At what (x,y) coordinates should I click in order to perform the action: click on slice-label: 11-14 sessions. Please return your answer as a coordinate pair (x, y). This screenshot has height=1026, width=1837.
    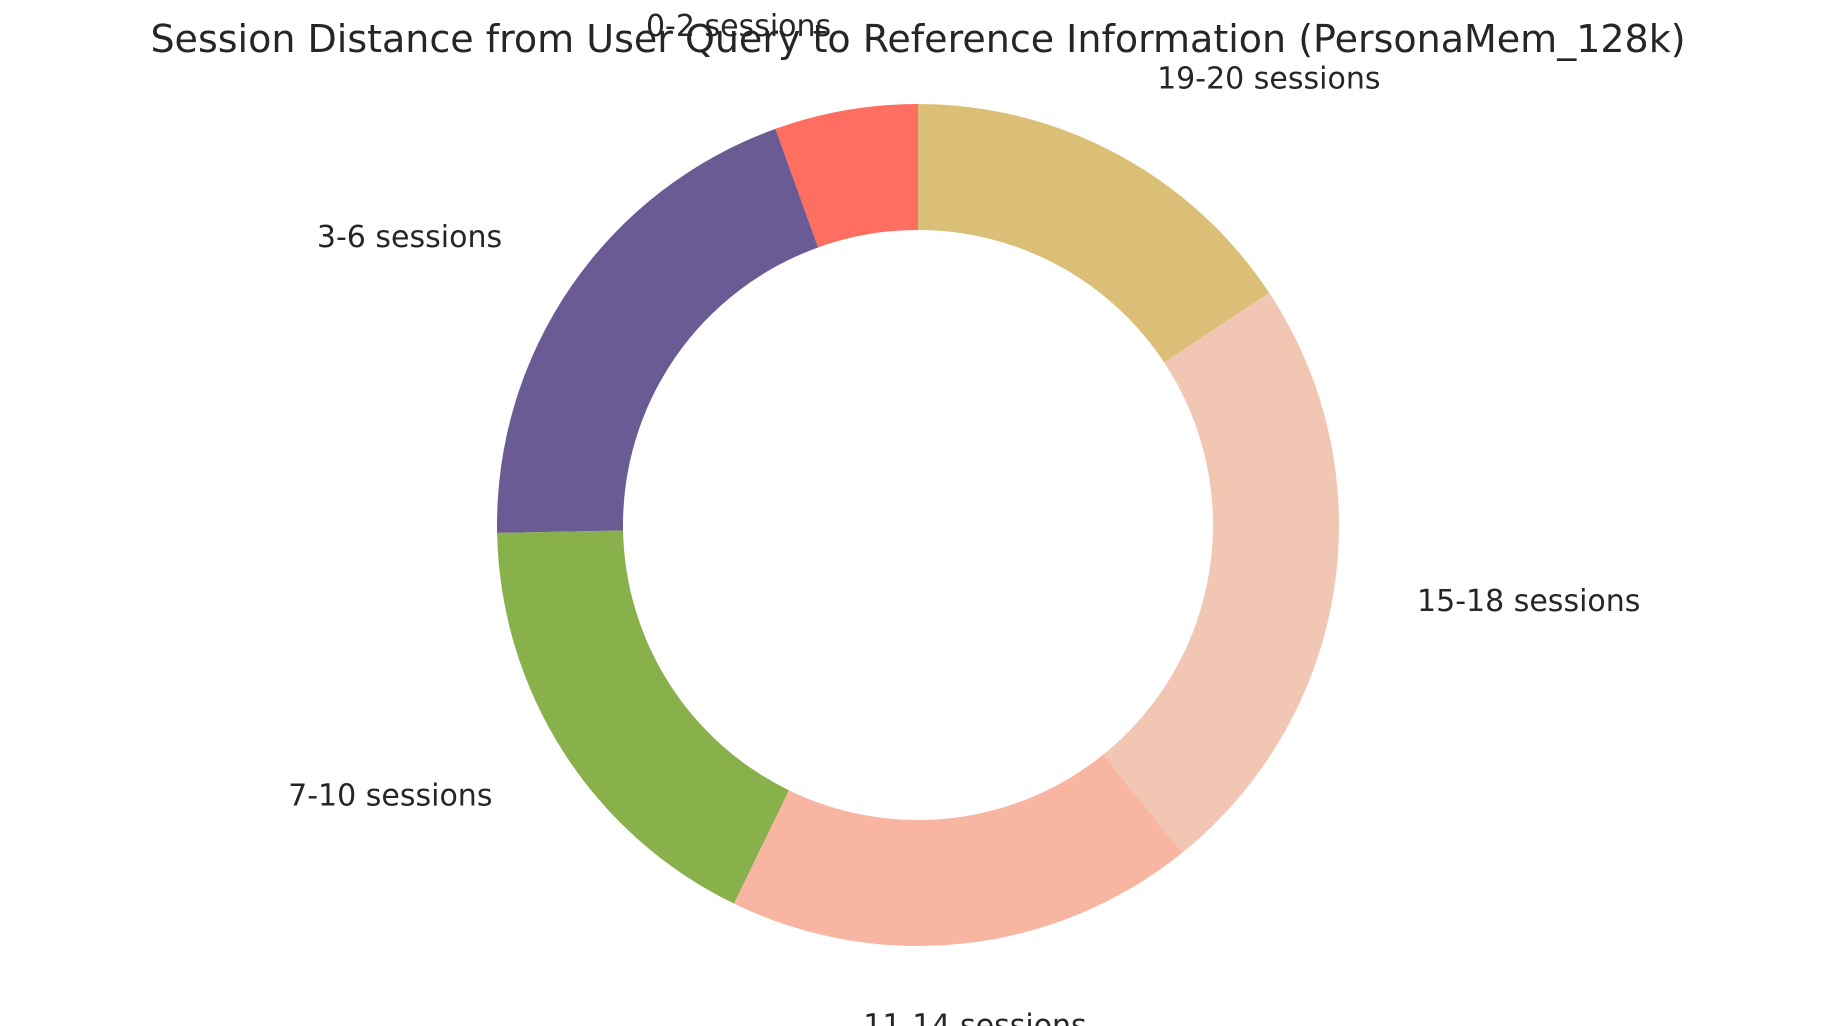
    Looking at the image, I should click on (974, 1017).